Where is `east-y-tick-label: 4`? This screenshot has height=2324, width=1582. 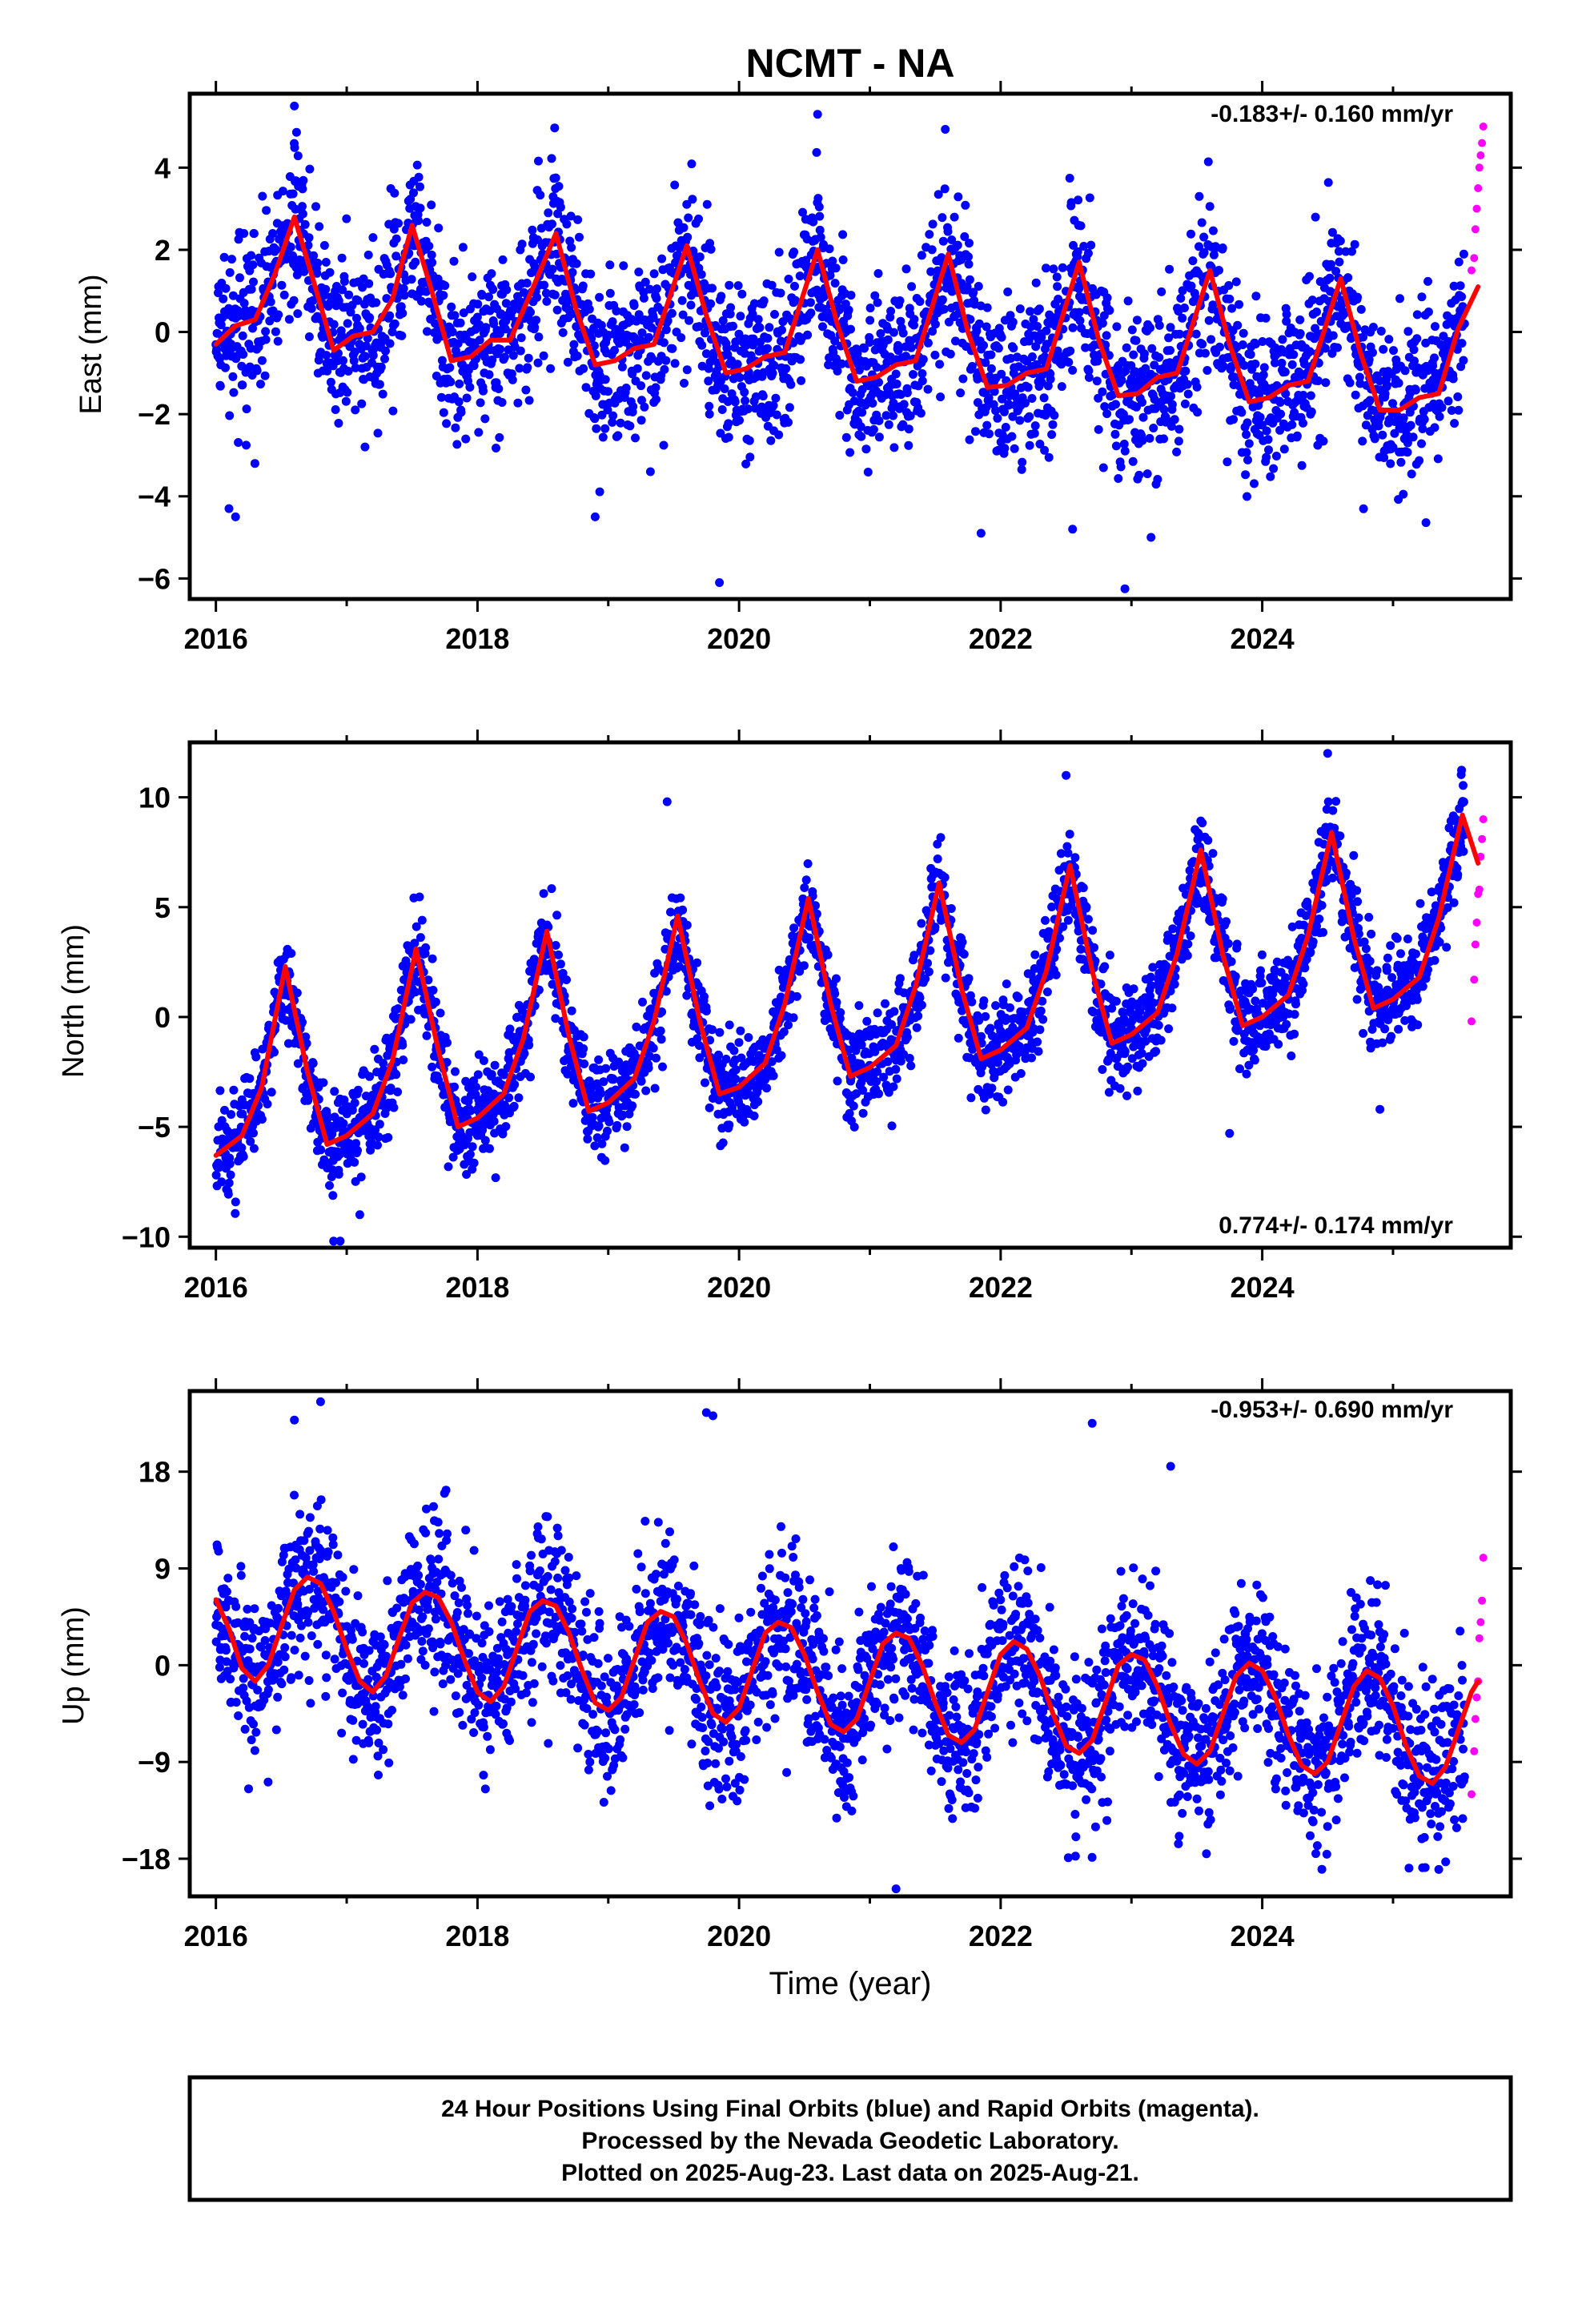 east-y-tick-label: 4 is located at coordinates (163, 167).